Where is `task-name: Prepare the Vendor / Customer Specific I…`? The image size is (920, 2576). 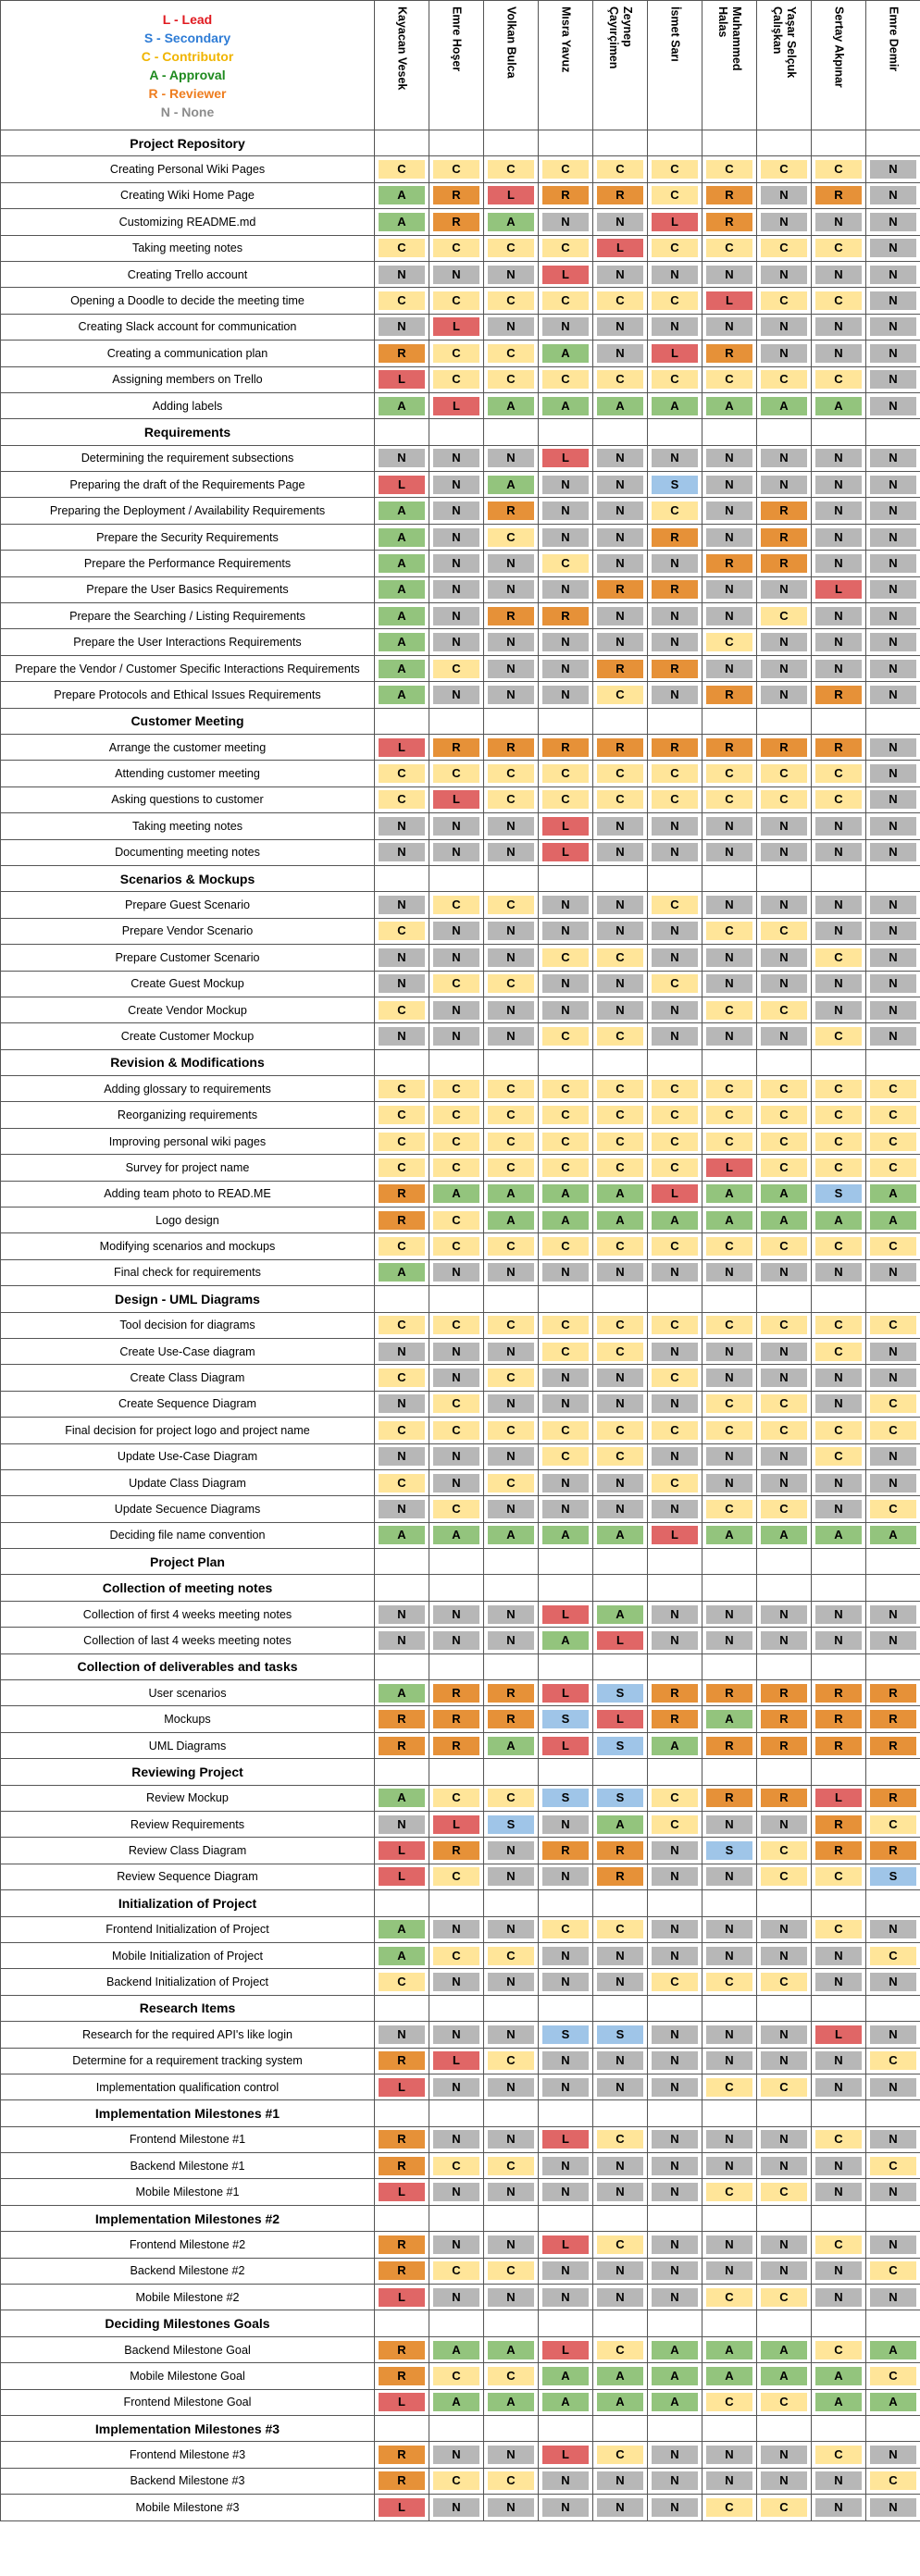 task-name: Prepare the Vendor / Customer Specific I… is located at coordinates (188, 668).